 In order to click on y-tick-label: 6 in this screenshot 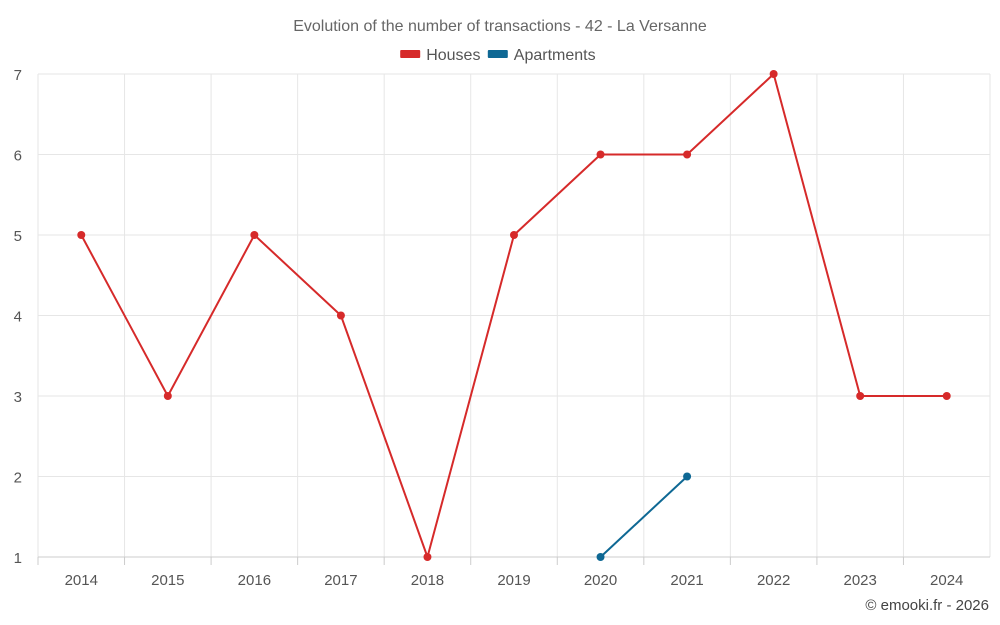, I will do `click(18, 156)`.